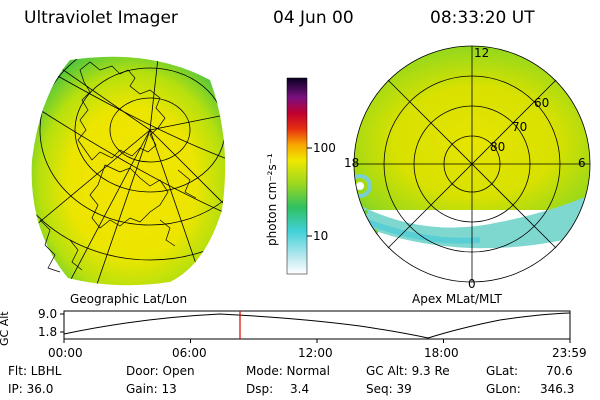 The width and height of the screenshot is (600, 400). I want to click on colorbar-tick-100: 100, so click(324, 148).